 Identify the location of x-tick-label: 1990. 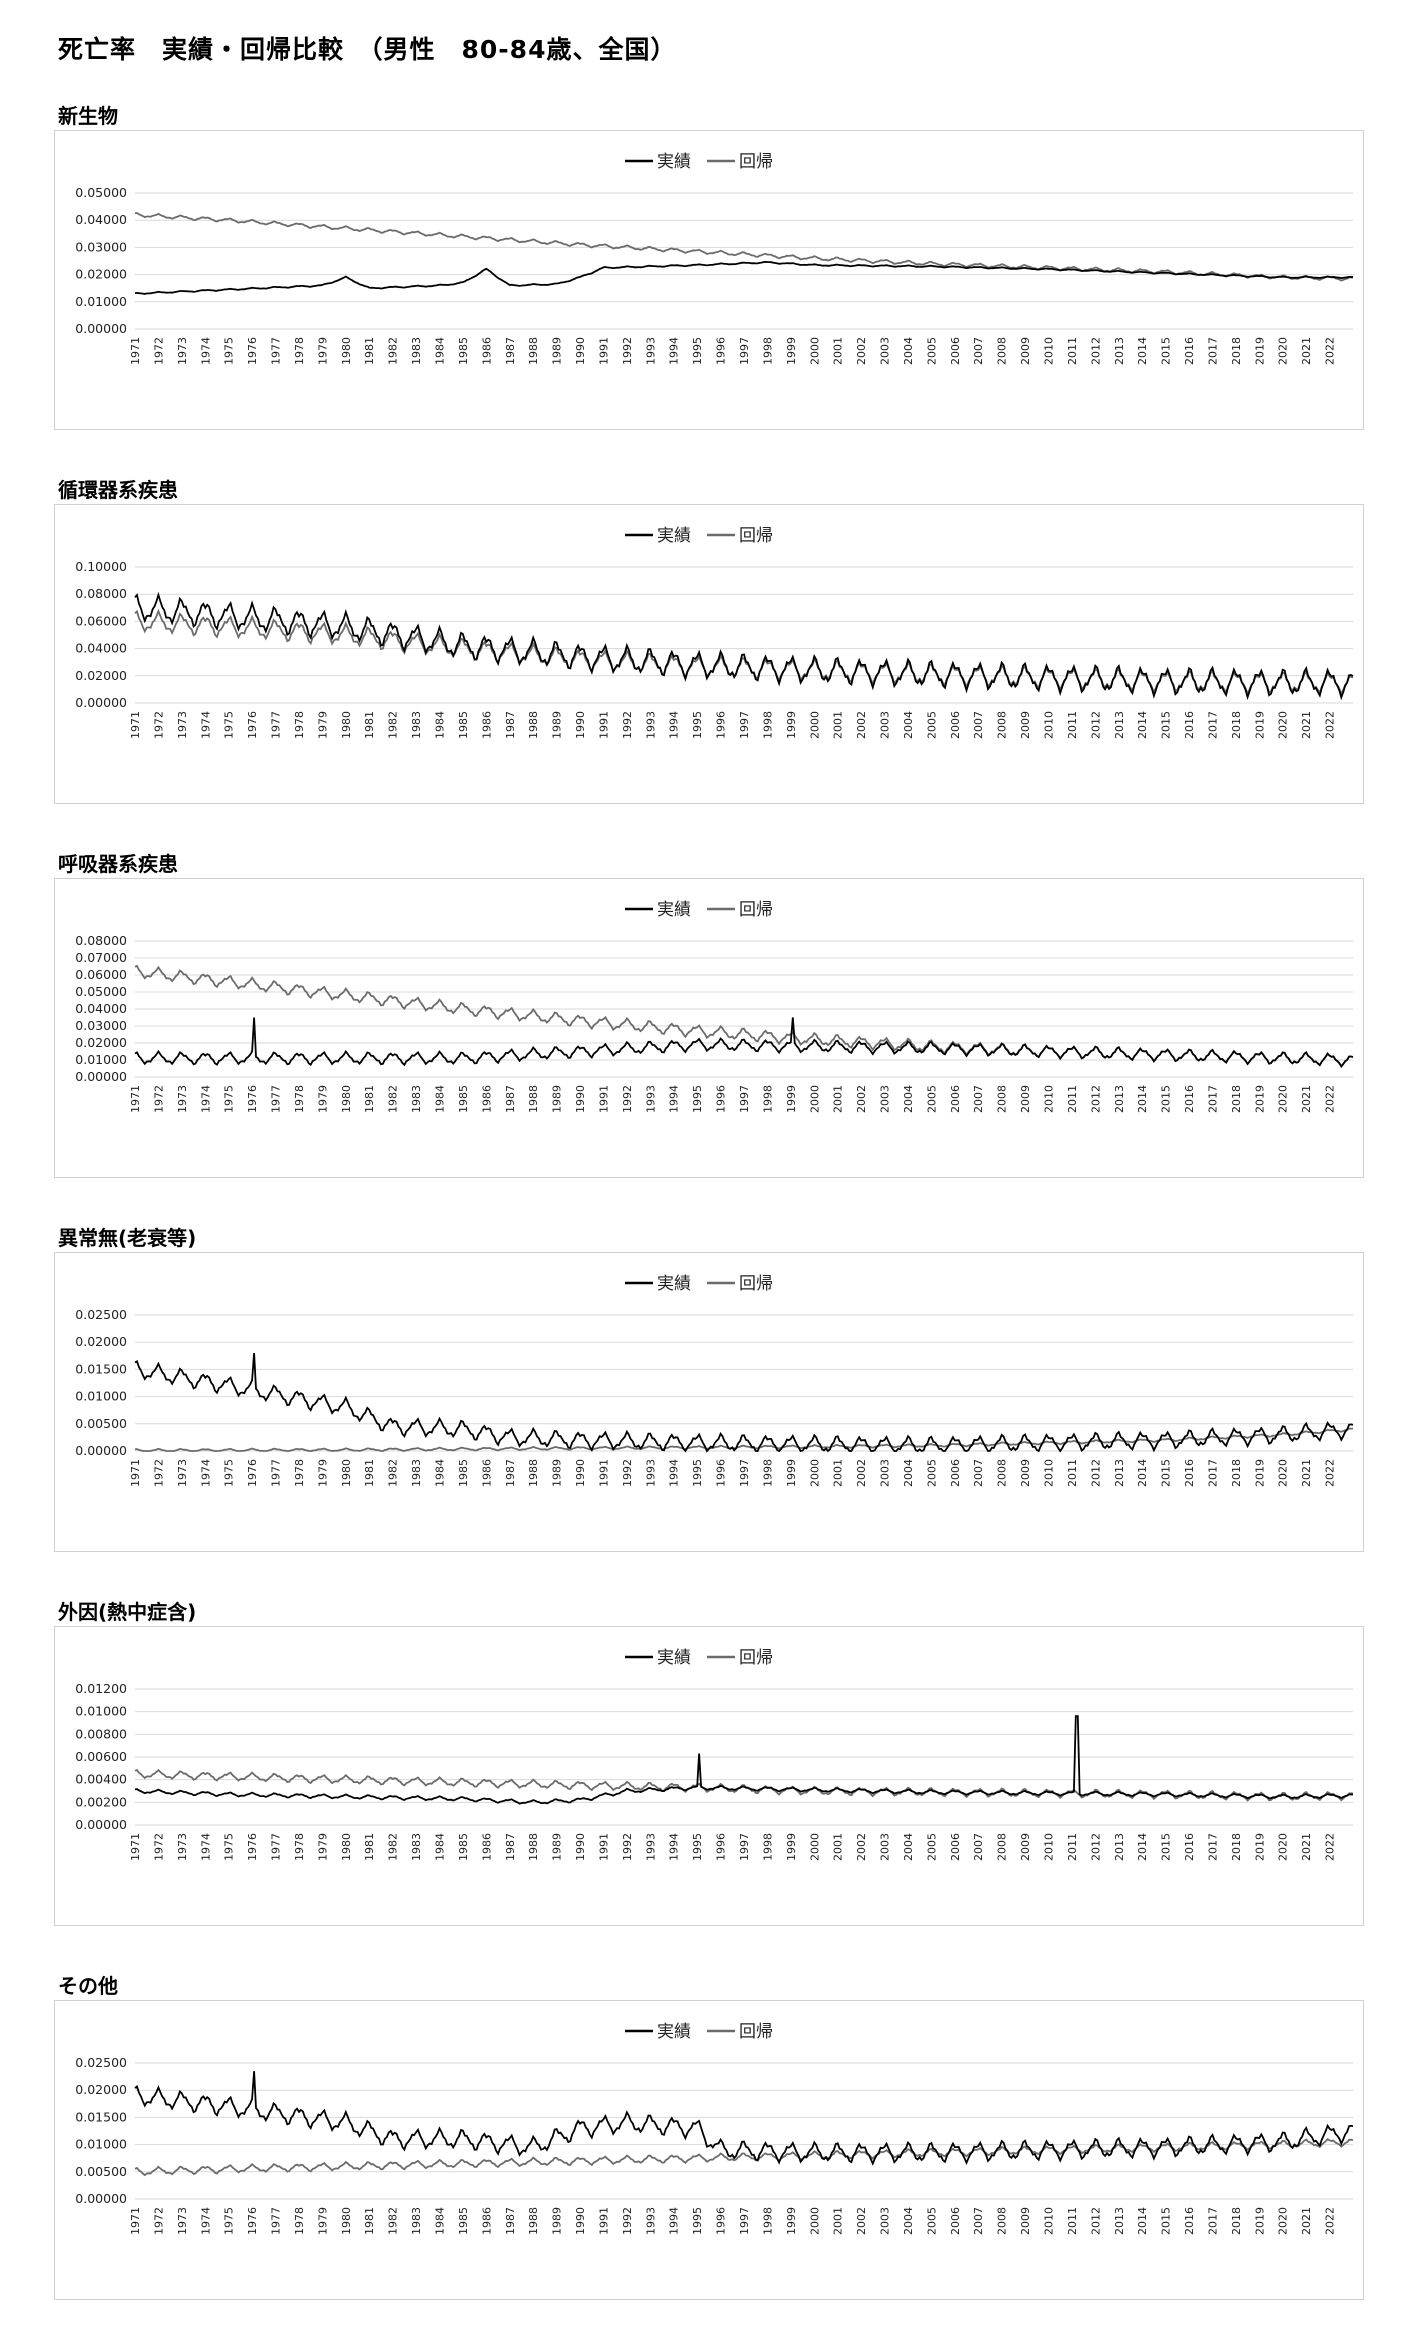
(580, 351).